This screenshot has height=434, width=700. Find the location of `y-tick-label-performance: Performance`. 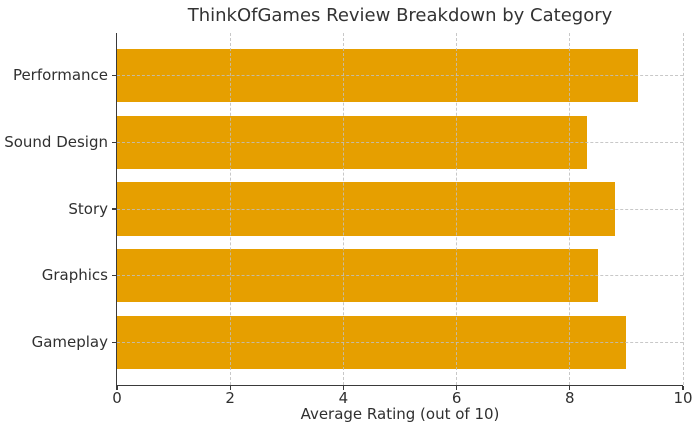

y-tick-label-performance: Performance is located at coordinates (60, 75).